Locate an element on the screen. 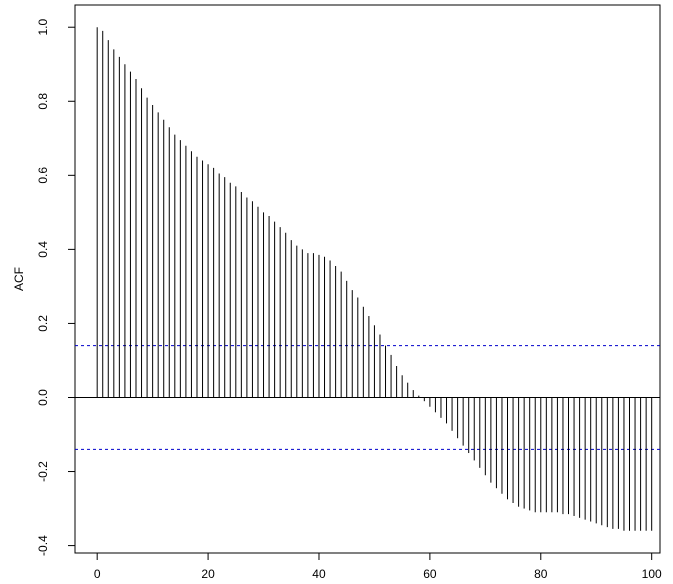 The image size is (673, 584). x-tick-label: 0 is located at coordinates (97, 574).